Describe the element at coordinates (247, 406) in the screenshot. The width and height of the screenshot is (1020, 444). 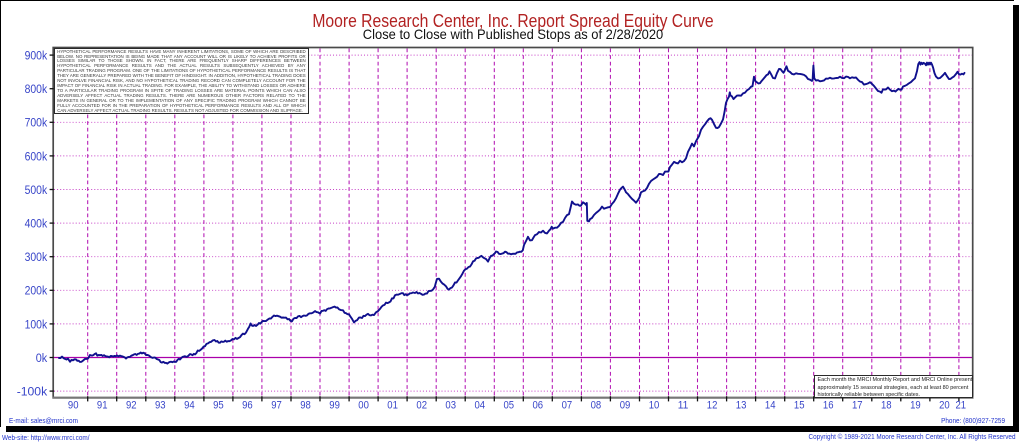
I see `svg-text: 96` at that location.